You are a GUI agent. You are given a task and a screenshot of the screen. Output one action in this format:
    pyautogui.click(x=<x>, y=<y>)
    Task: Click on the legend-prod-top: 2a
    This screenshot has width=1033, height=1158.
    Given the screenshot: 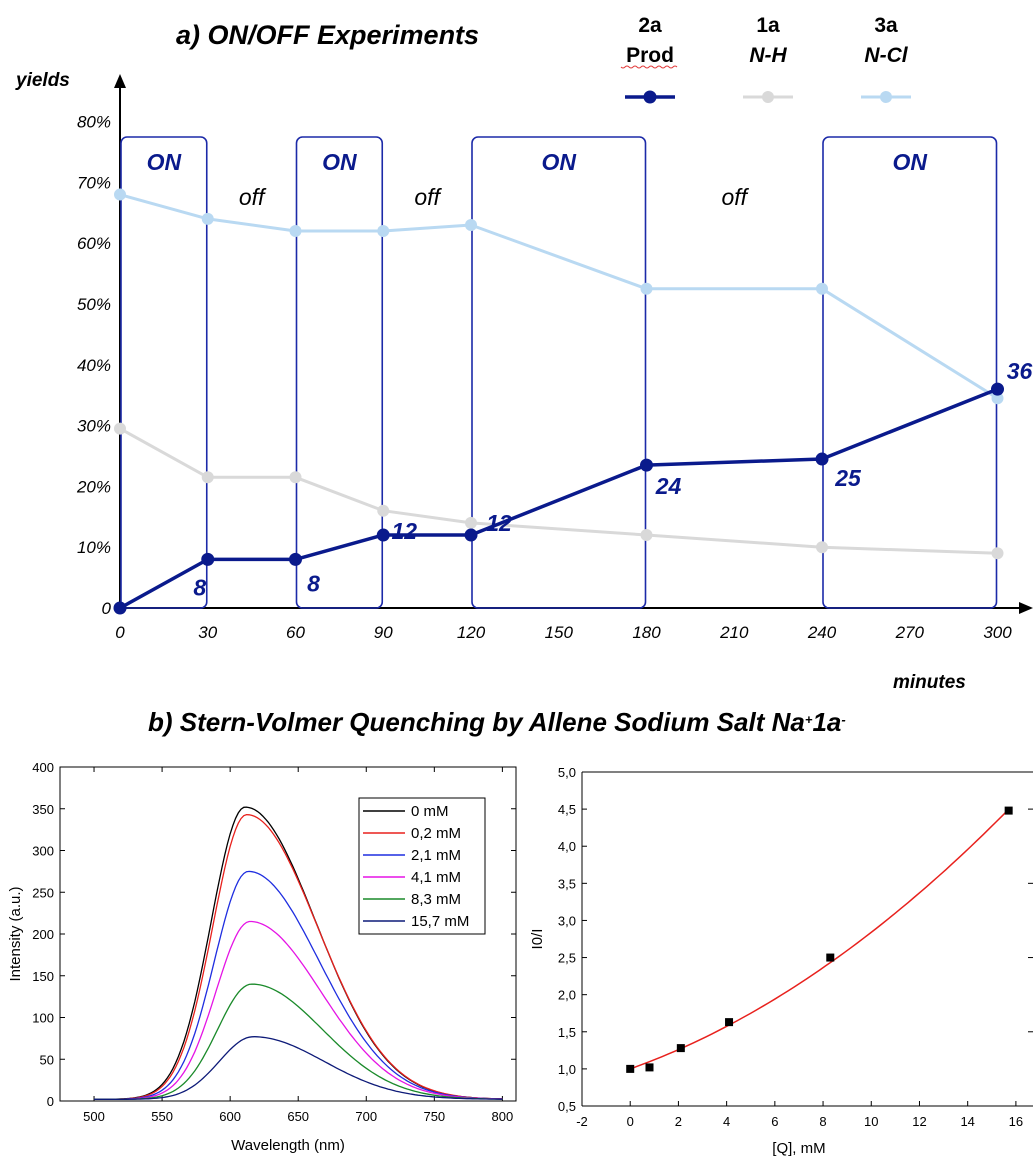 What is the action you would take?
    pyautogui.click(x=650, y=25)
    